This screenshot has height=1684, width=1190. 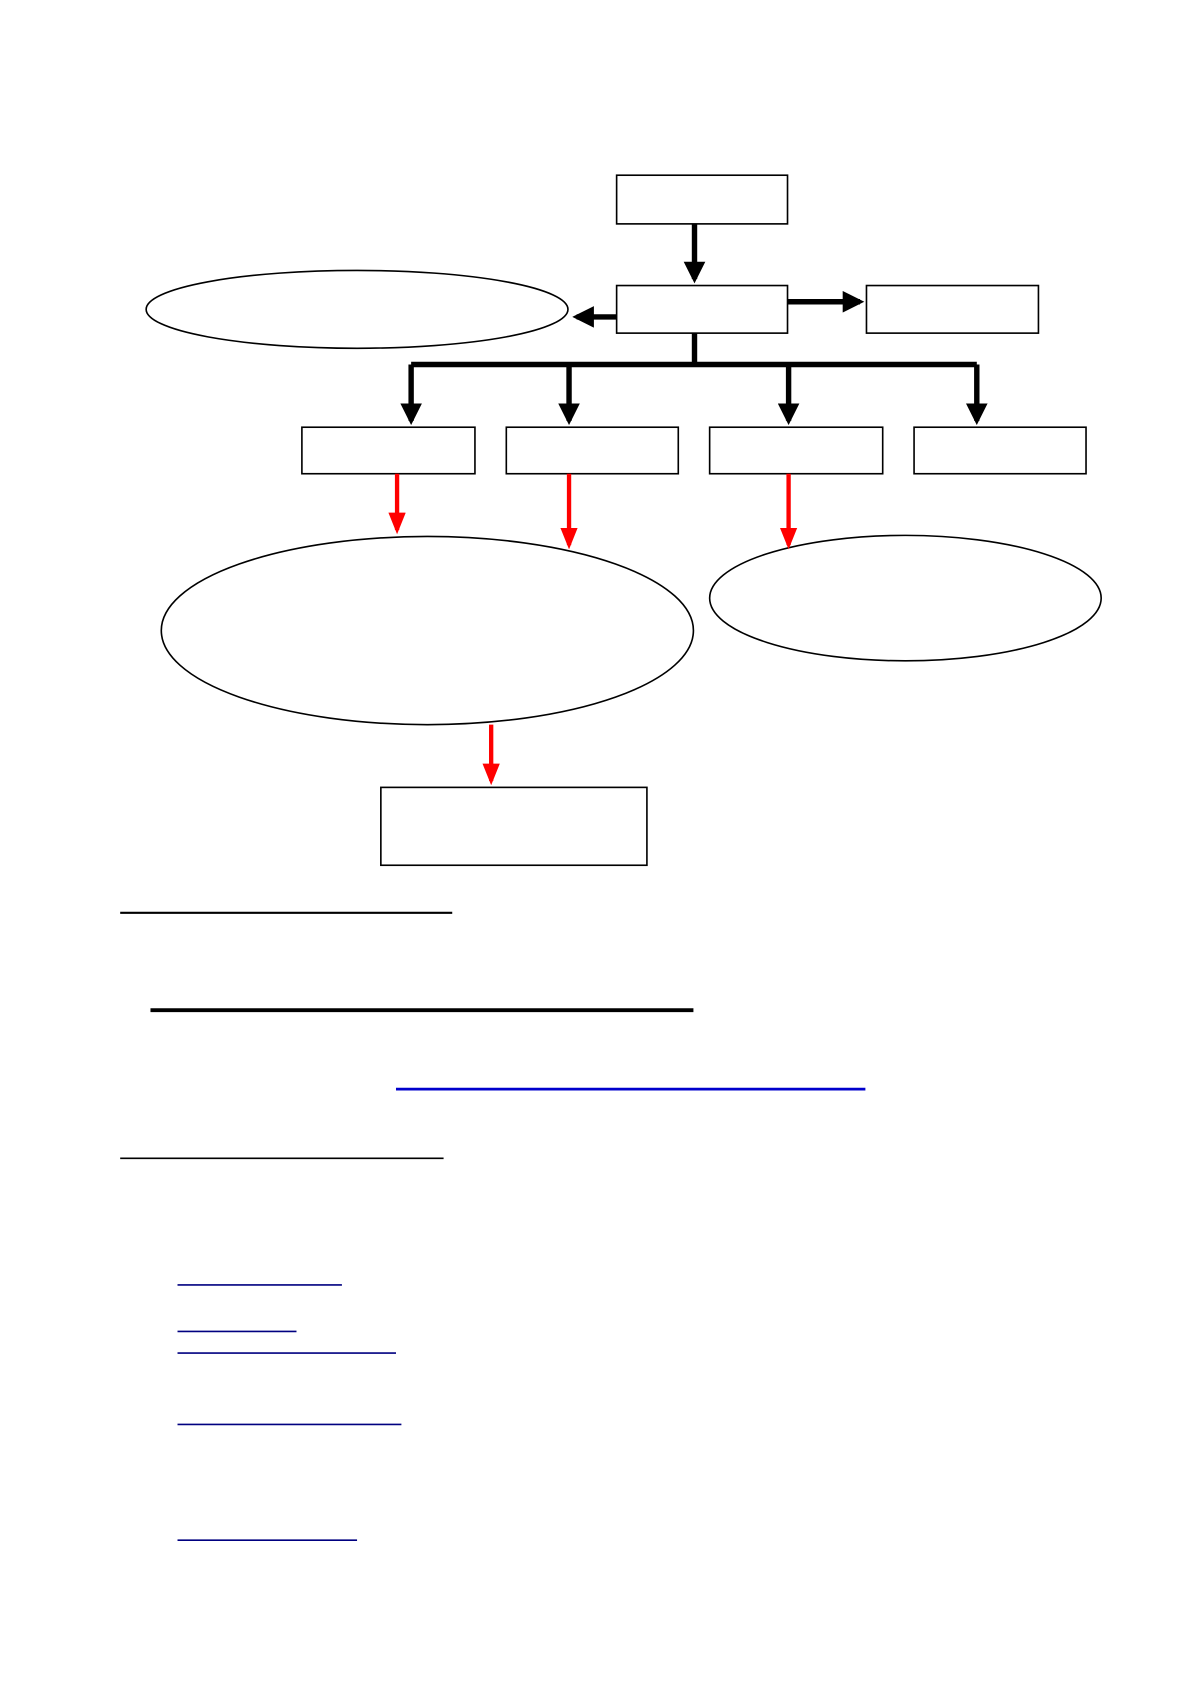 I want to click on node-bottom, so click(x=514, y=826).